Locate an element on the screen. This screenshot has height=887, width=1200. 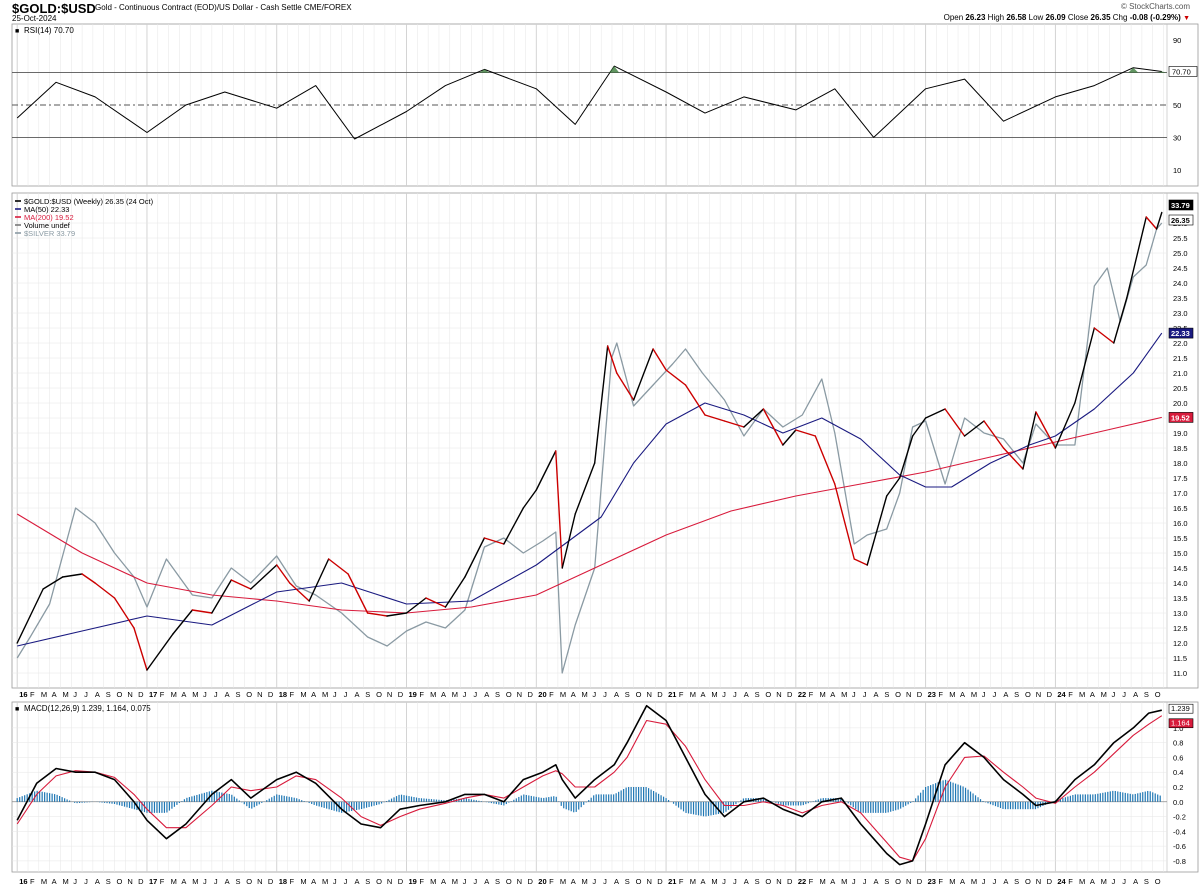
close-value: 26.35 is located at coordinates (1100, 17).